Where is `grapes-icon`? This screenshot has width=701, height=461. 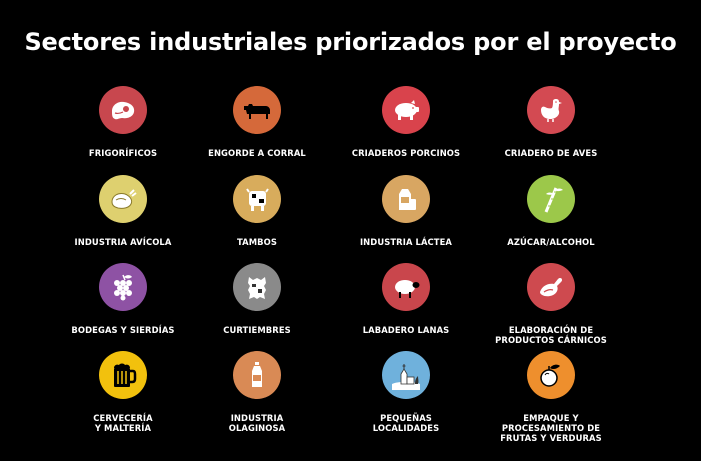
grapes-icon is located at coordinates (123, 287).